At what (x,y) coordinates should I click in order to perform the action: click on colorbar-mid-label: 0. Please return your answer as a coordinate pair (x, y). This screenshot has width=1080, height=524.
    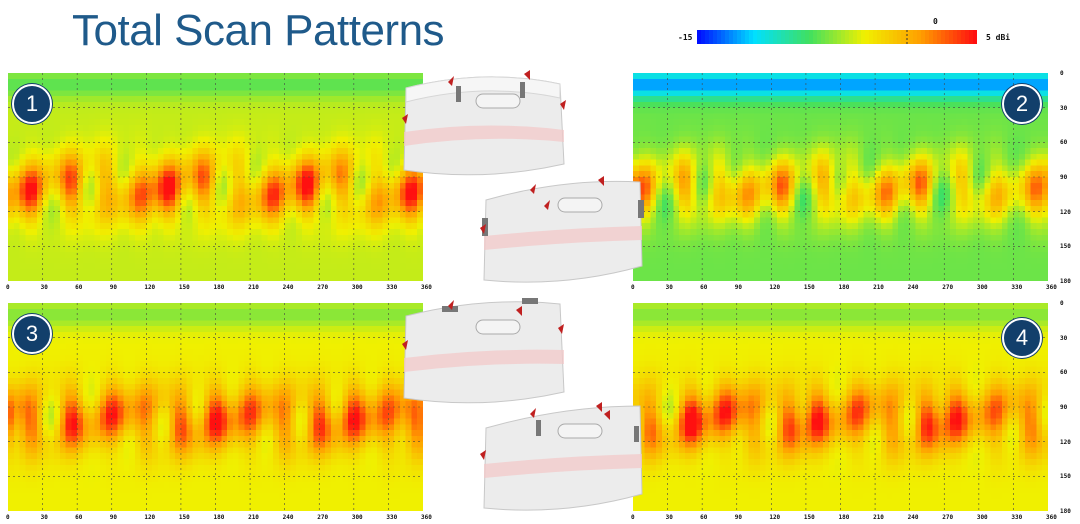
    Looking at the image, I should click on (935, 21).